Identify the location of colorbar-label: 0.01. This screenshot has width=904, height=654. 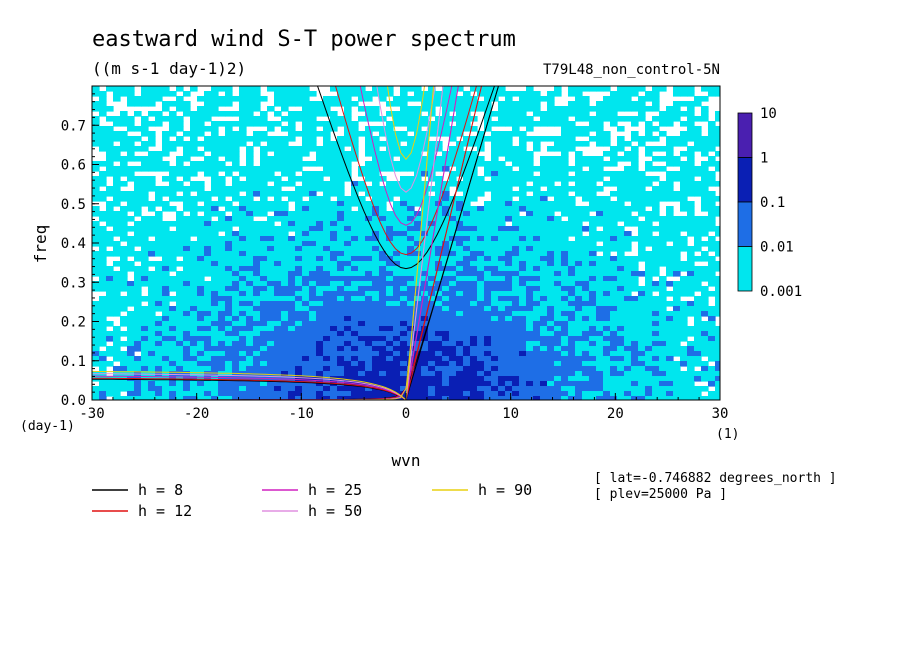
(777, 248).